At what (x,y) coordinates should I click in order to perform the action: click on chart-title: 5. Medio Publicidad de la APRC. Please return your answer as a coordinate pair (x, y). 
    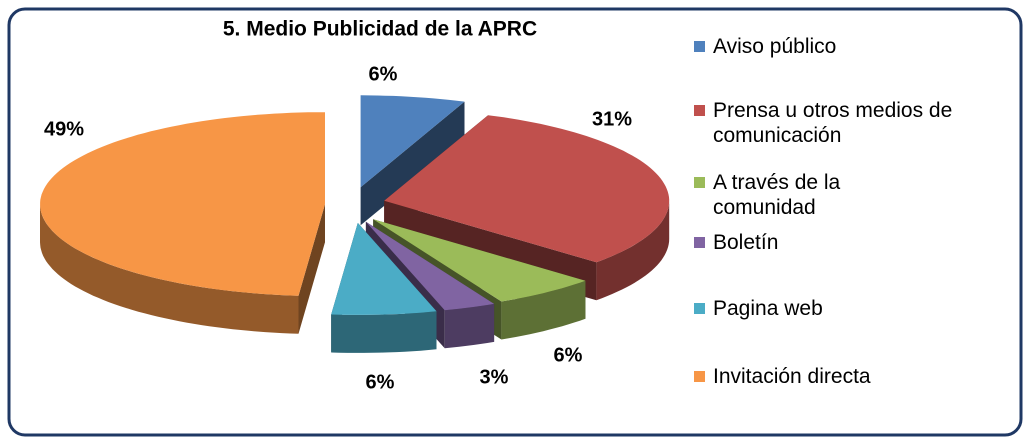
    Looking at the image, I should click on (380, 29).